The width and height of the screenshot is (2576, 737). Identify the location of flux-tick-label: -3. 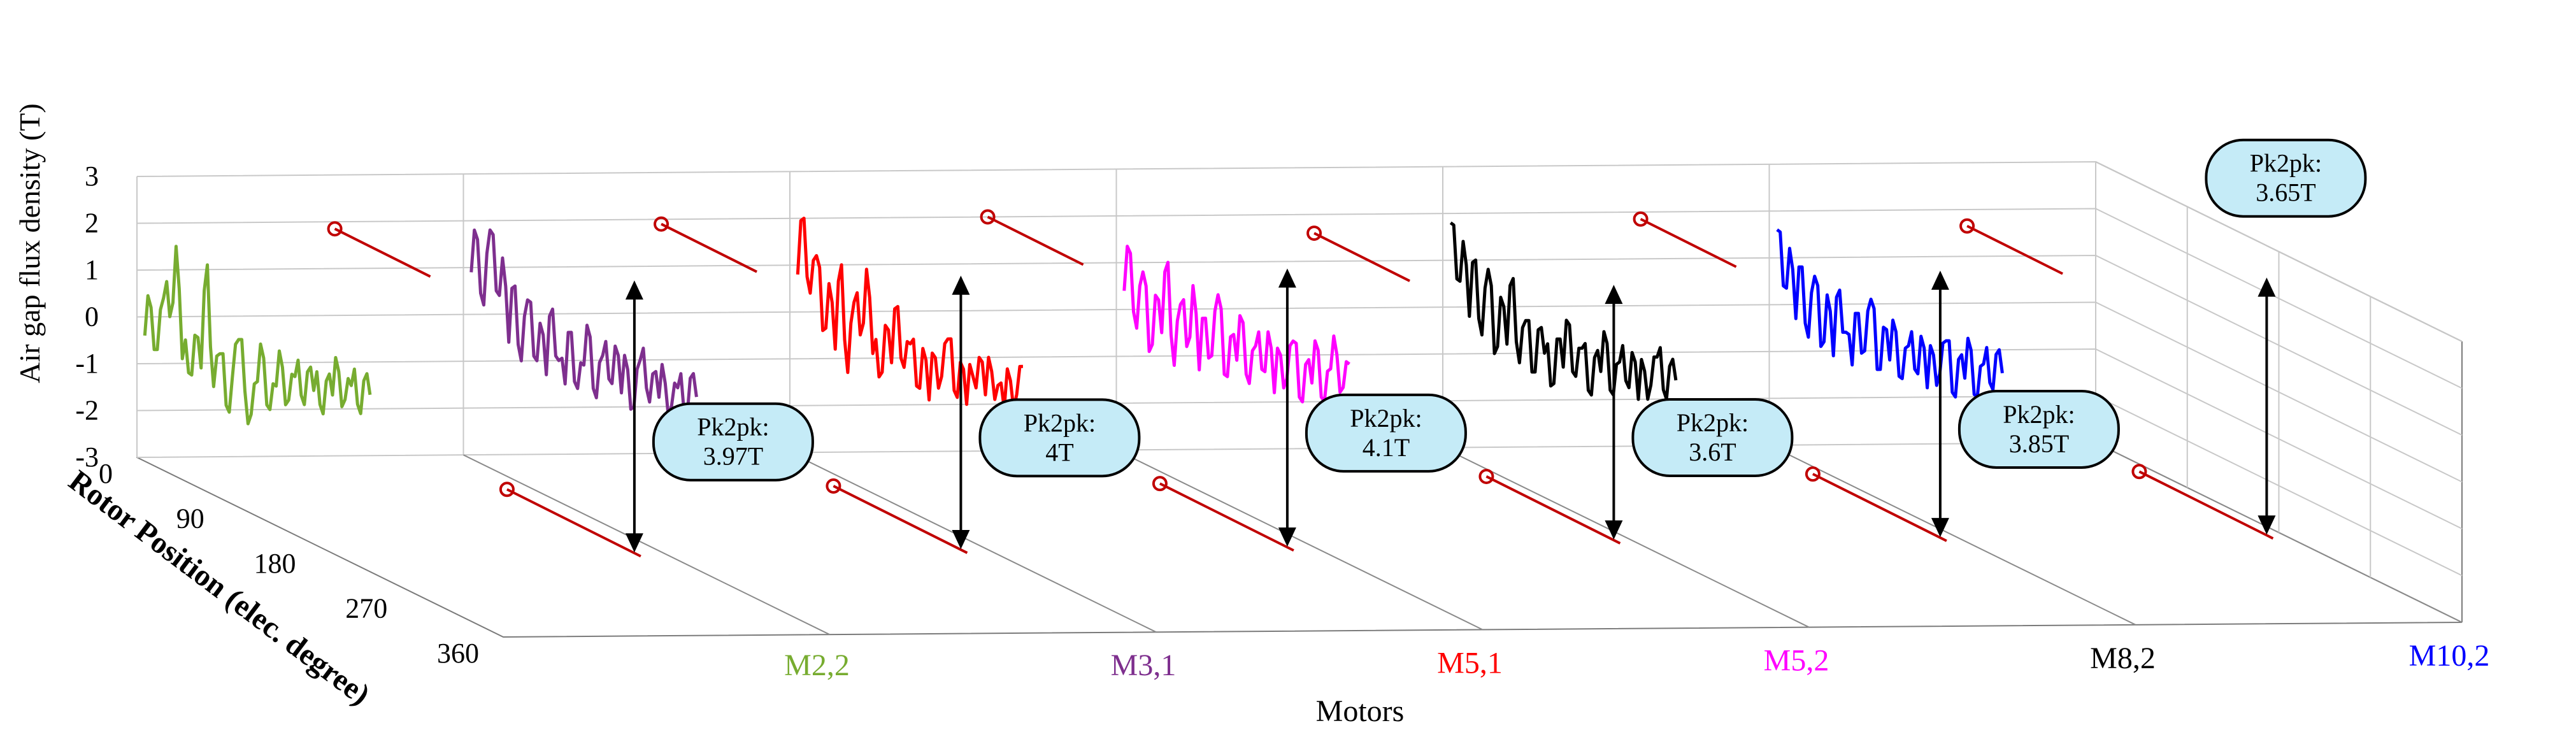
(87, 457).